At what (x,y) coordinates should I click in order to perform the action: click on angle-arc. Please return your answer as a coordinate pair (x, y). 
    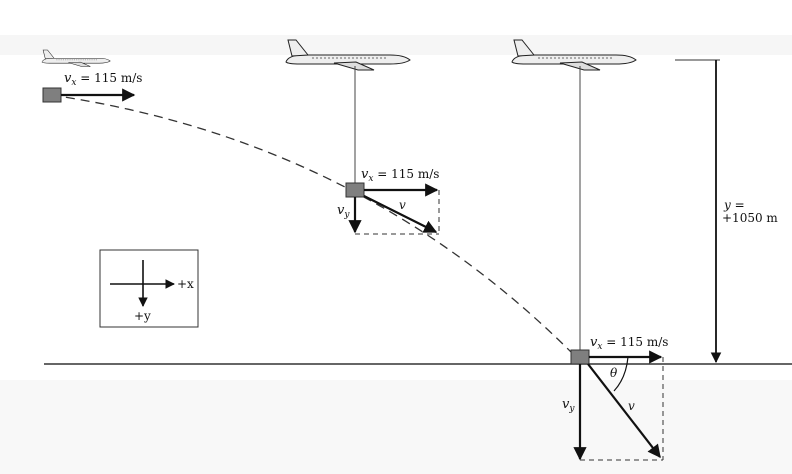
    Looking at the image, I should click on (621, 374).